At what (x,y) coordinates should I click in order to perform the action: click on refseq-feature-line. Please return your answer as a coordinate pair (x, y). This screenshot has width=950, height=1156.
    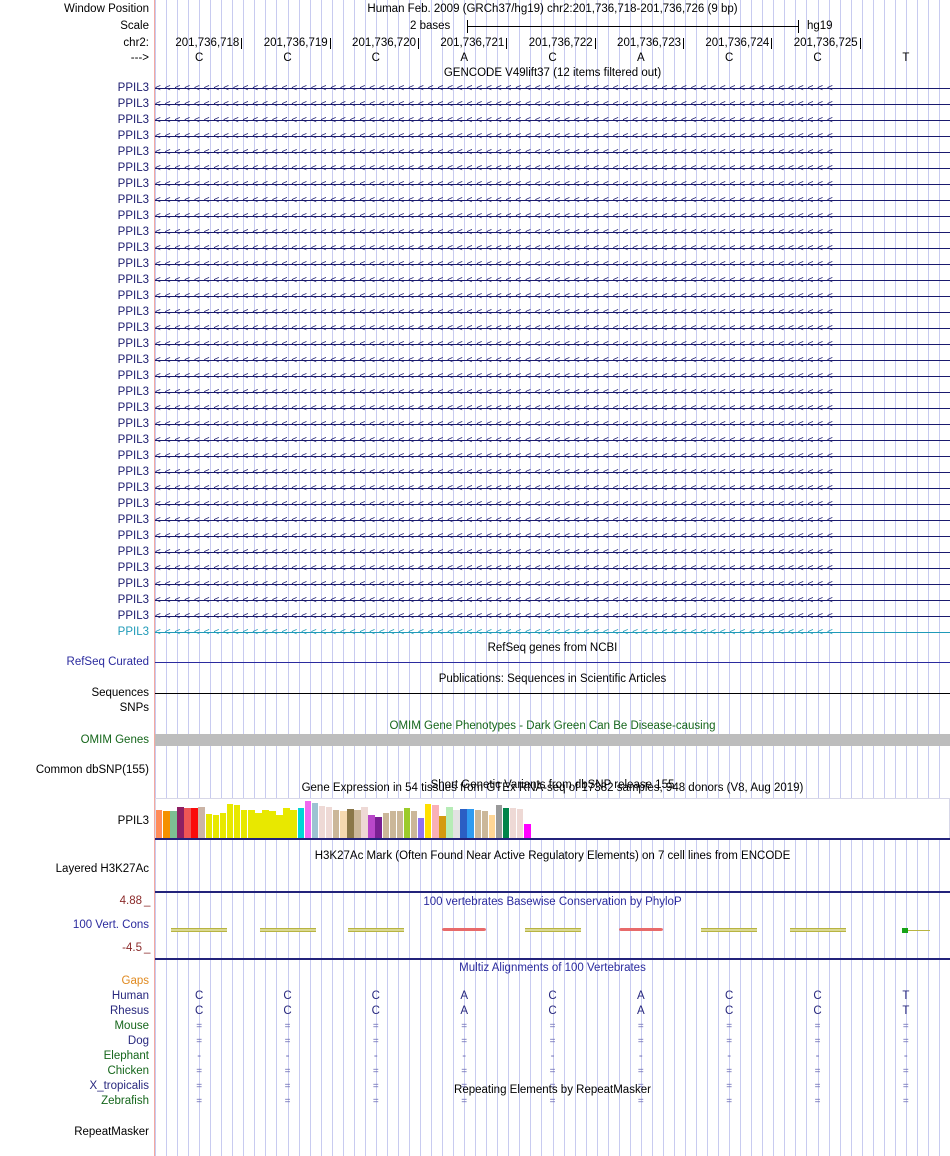
    Looking at the image, I should click on (552, 662).